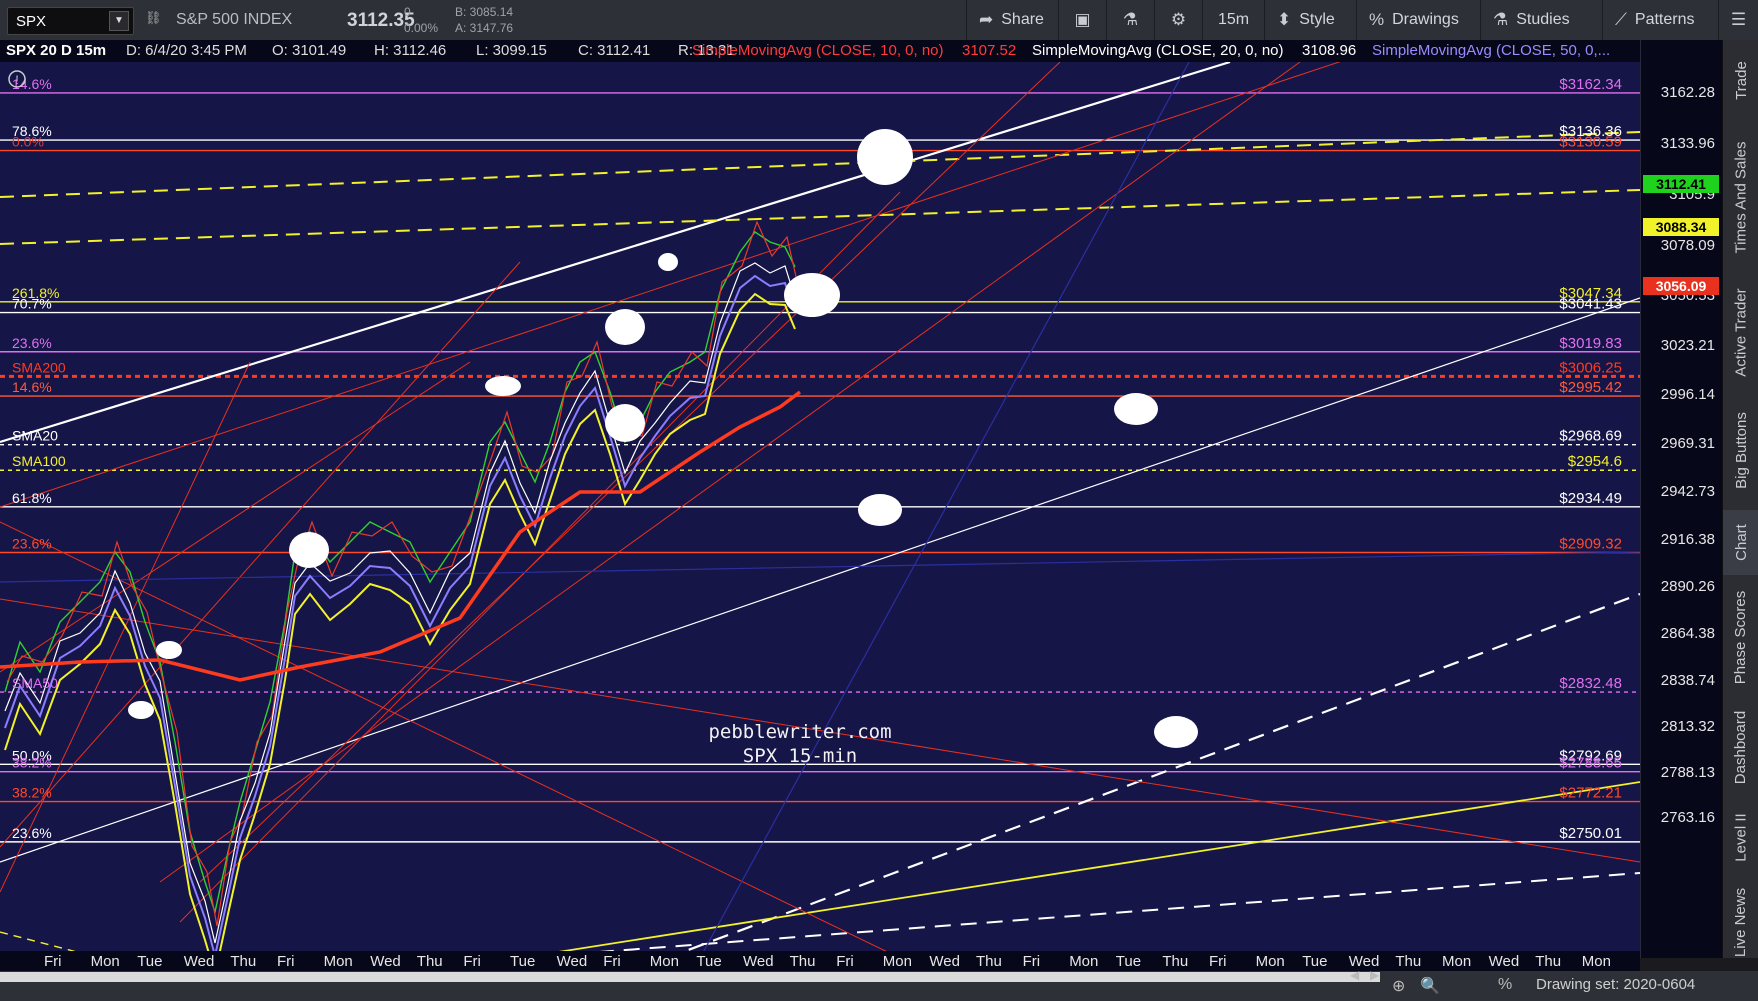 The image size is (1758, 1001). What do you see at coordinates (986, 19) in the screenshot?
I see `share-icon: ➦` at bounding box center [986, 19].